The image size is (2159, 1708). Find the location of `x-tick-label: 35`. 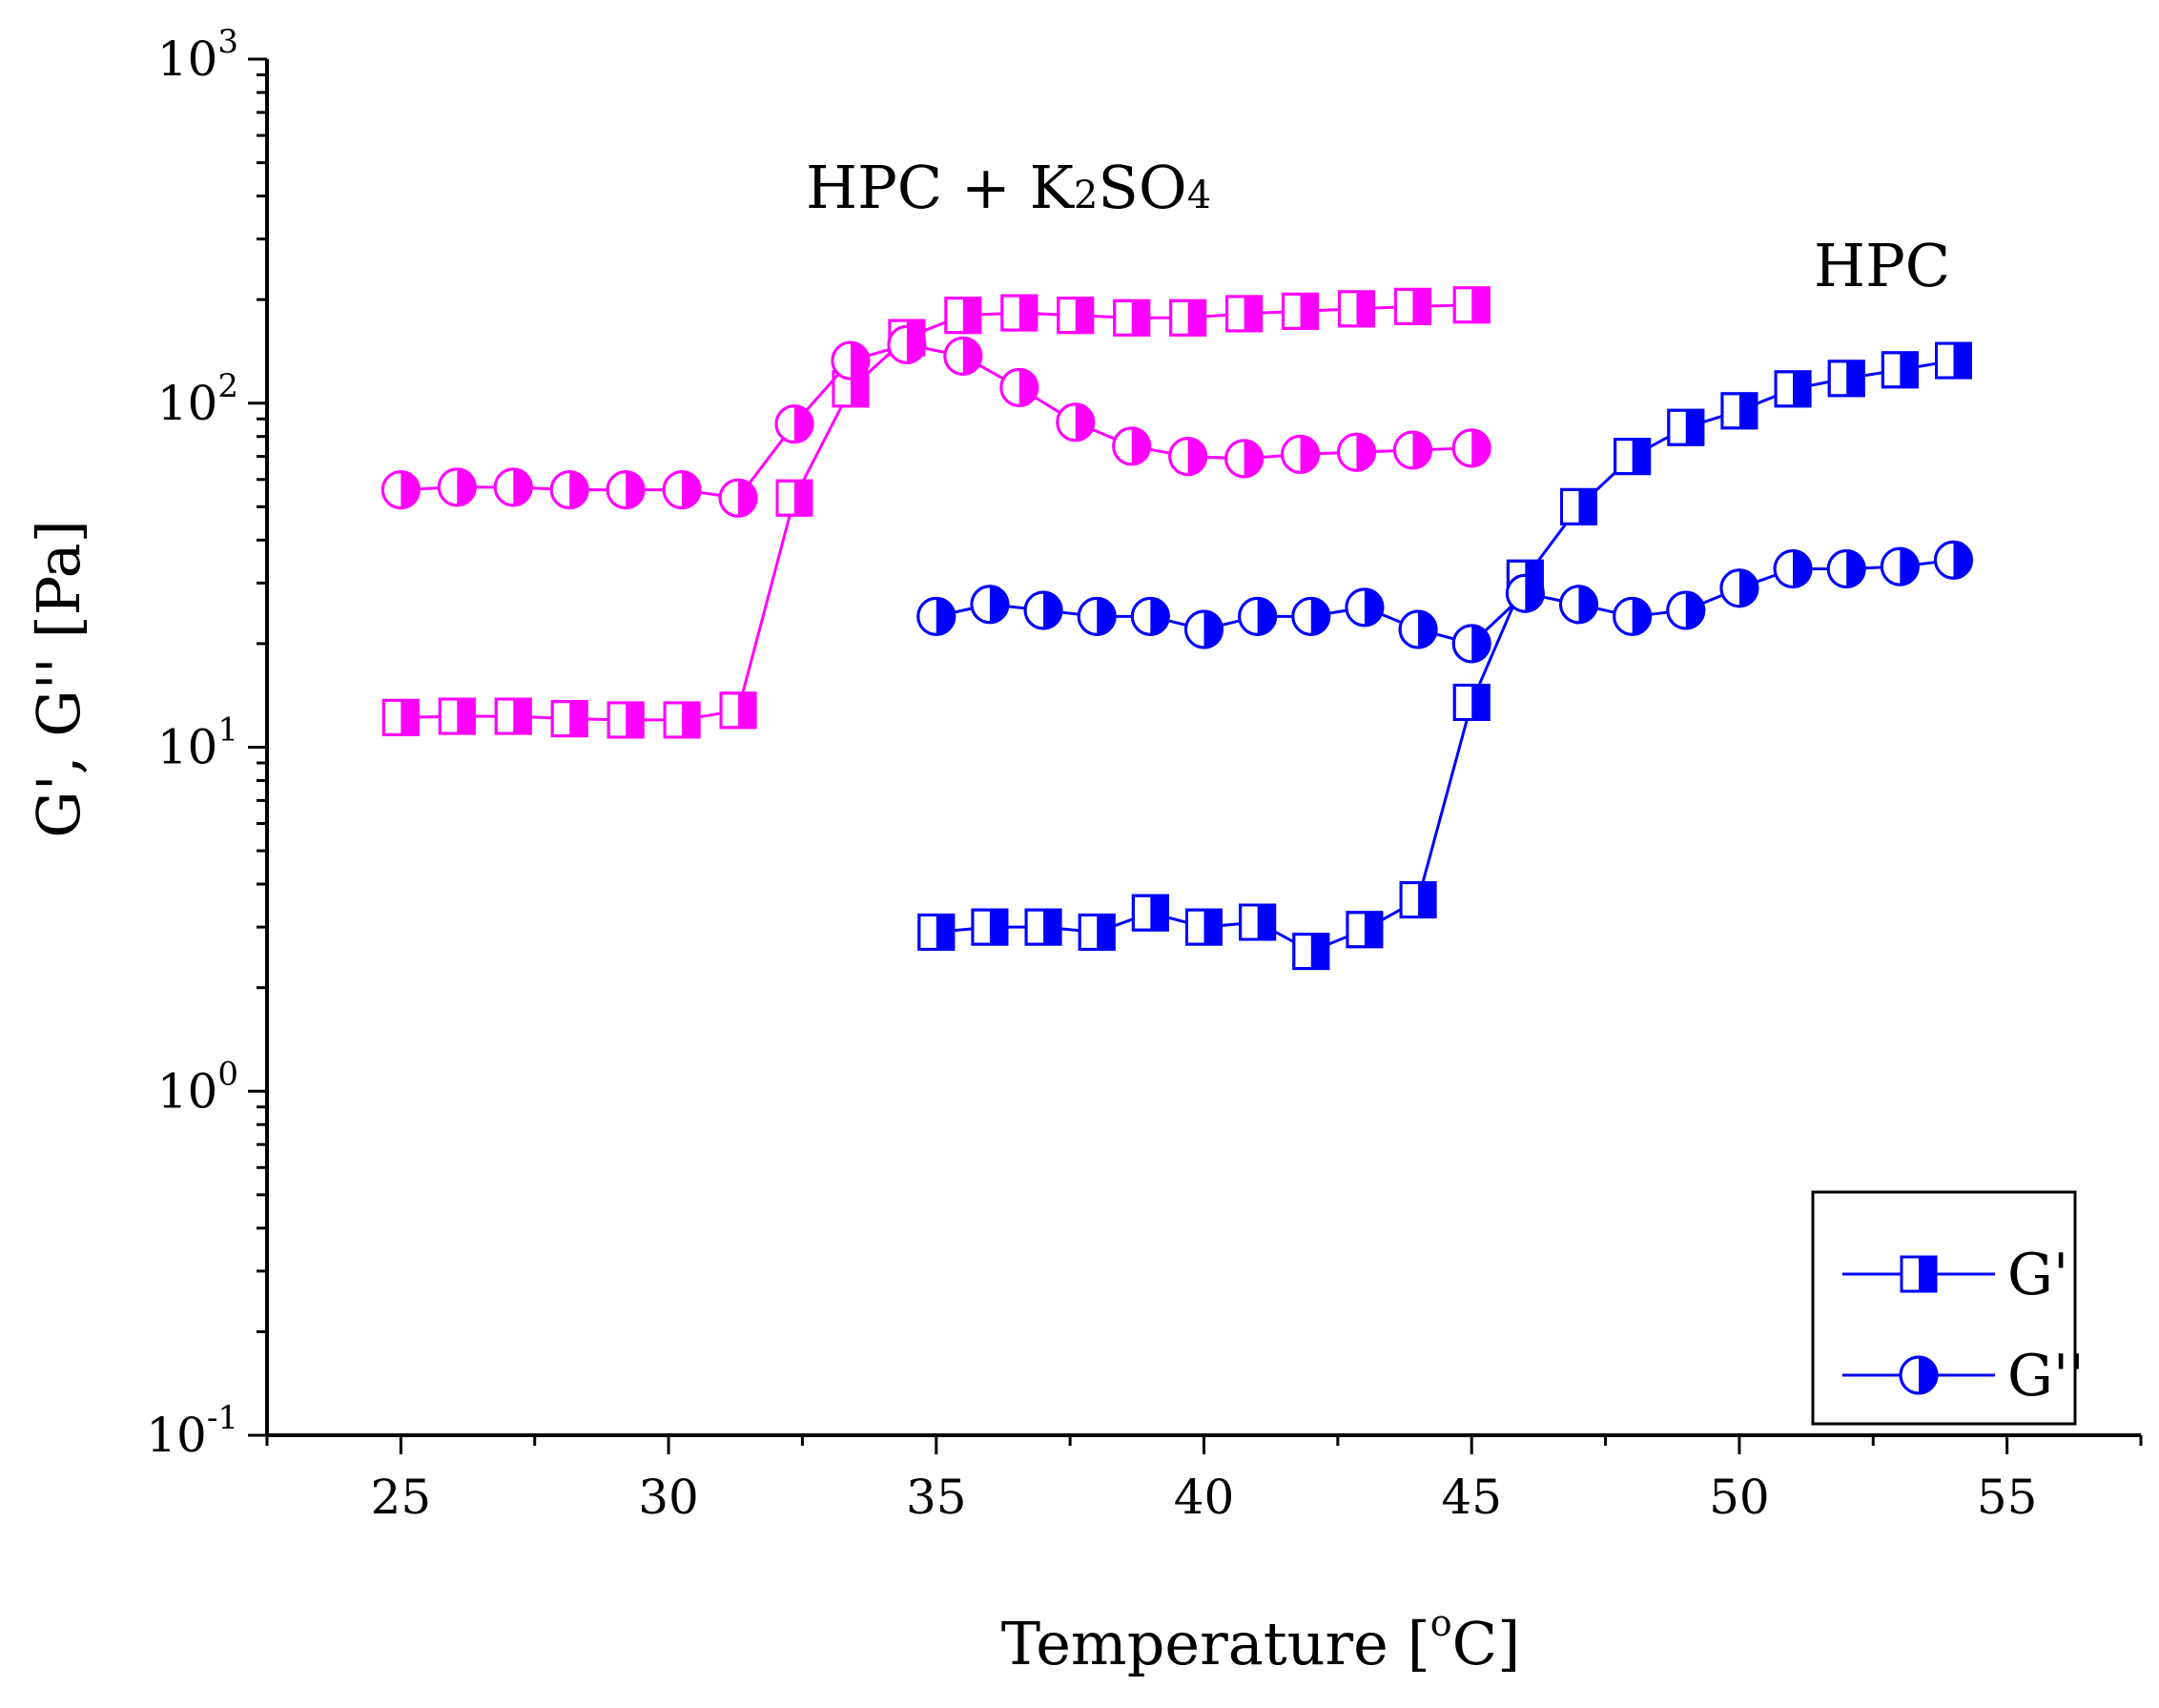

x-tick-label: 35 is located at coordinates (937, 1497).